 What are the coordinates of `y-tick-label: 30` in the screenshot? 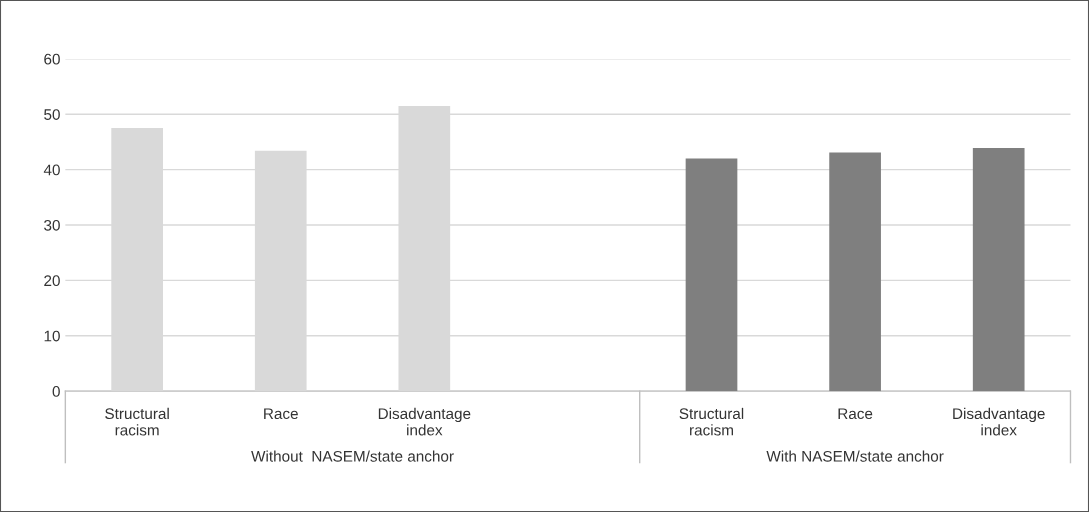 It's located at (52, 225).